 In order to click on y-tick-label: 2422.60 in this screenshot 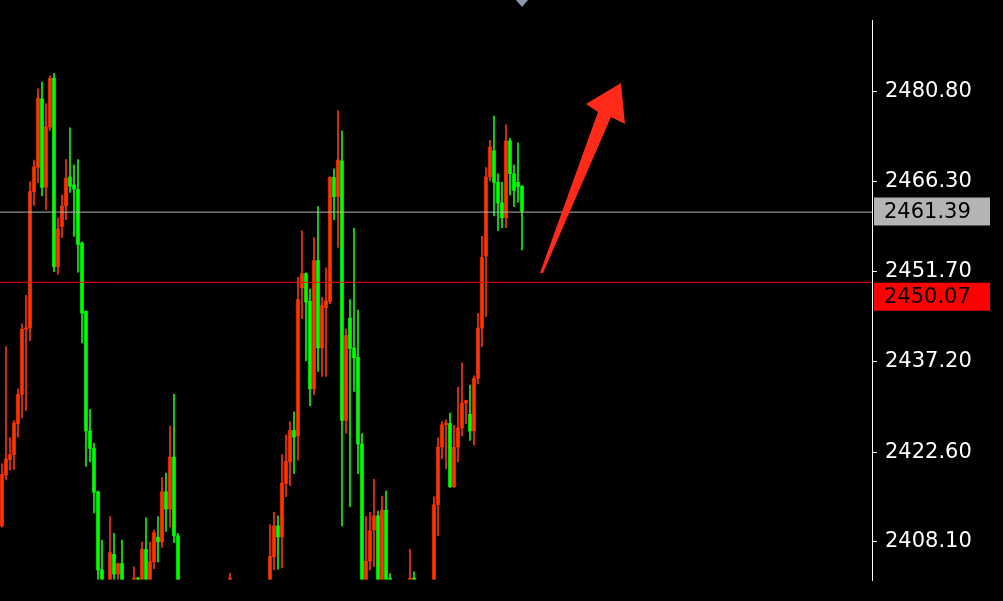, I will do `click(928, 450)`.